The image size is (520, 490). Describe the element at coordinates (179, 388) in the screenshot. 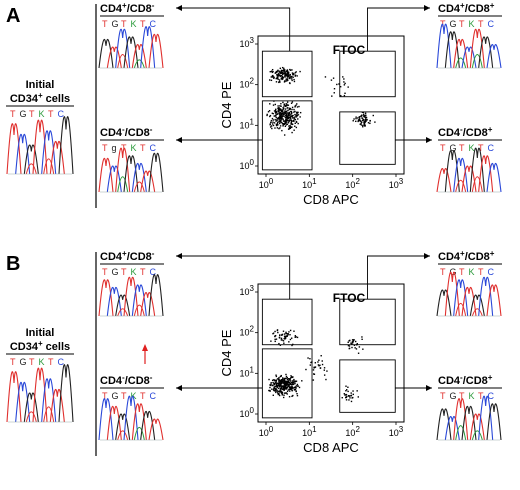

I see `arrow-to-bottom-left-head` at that location.